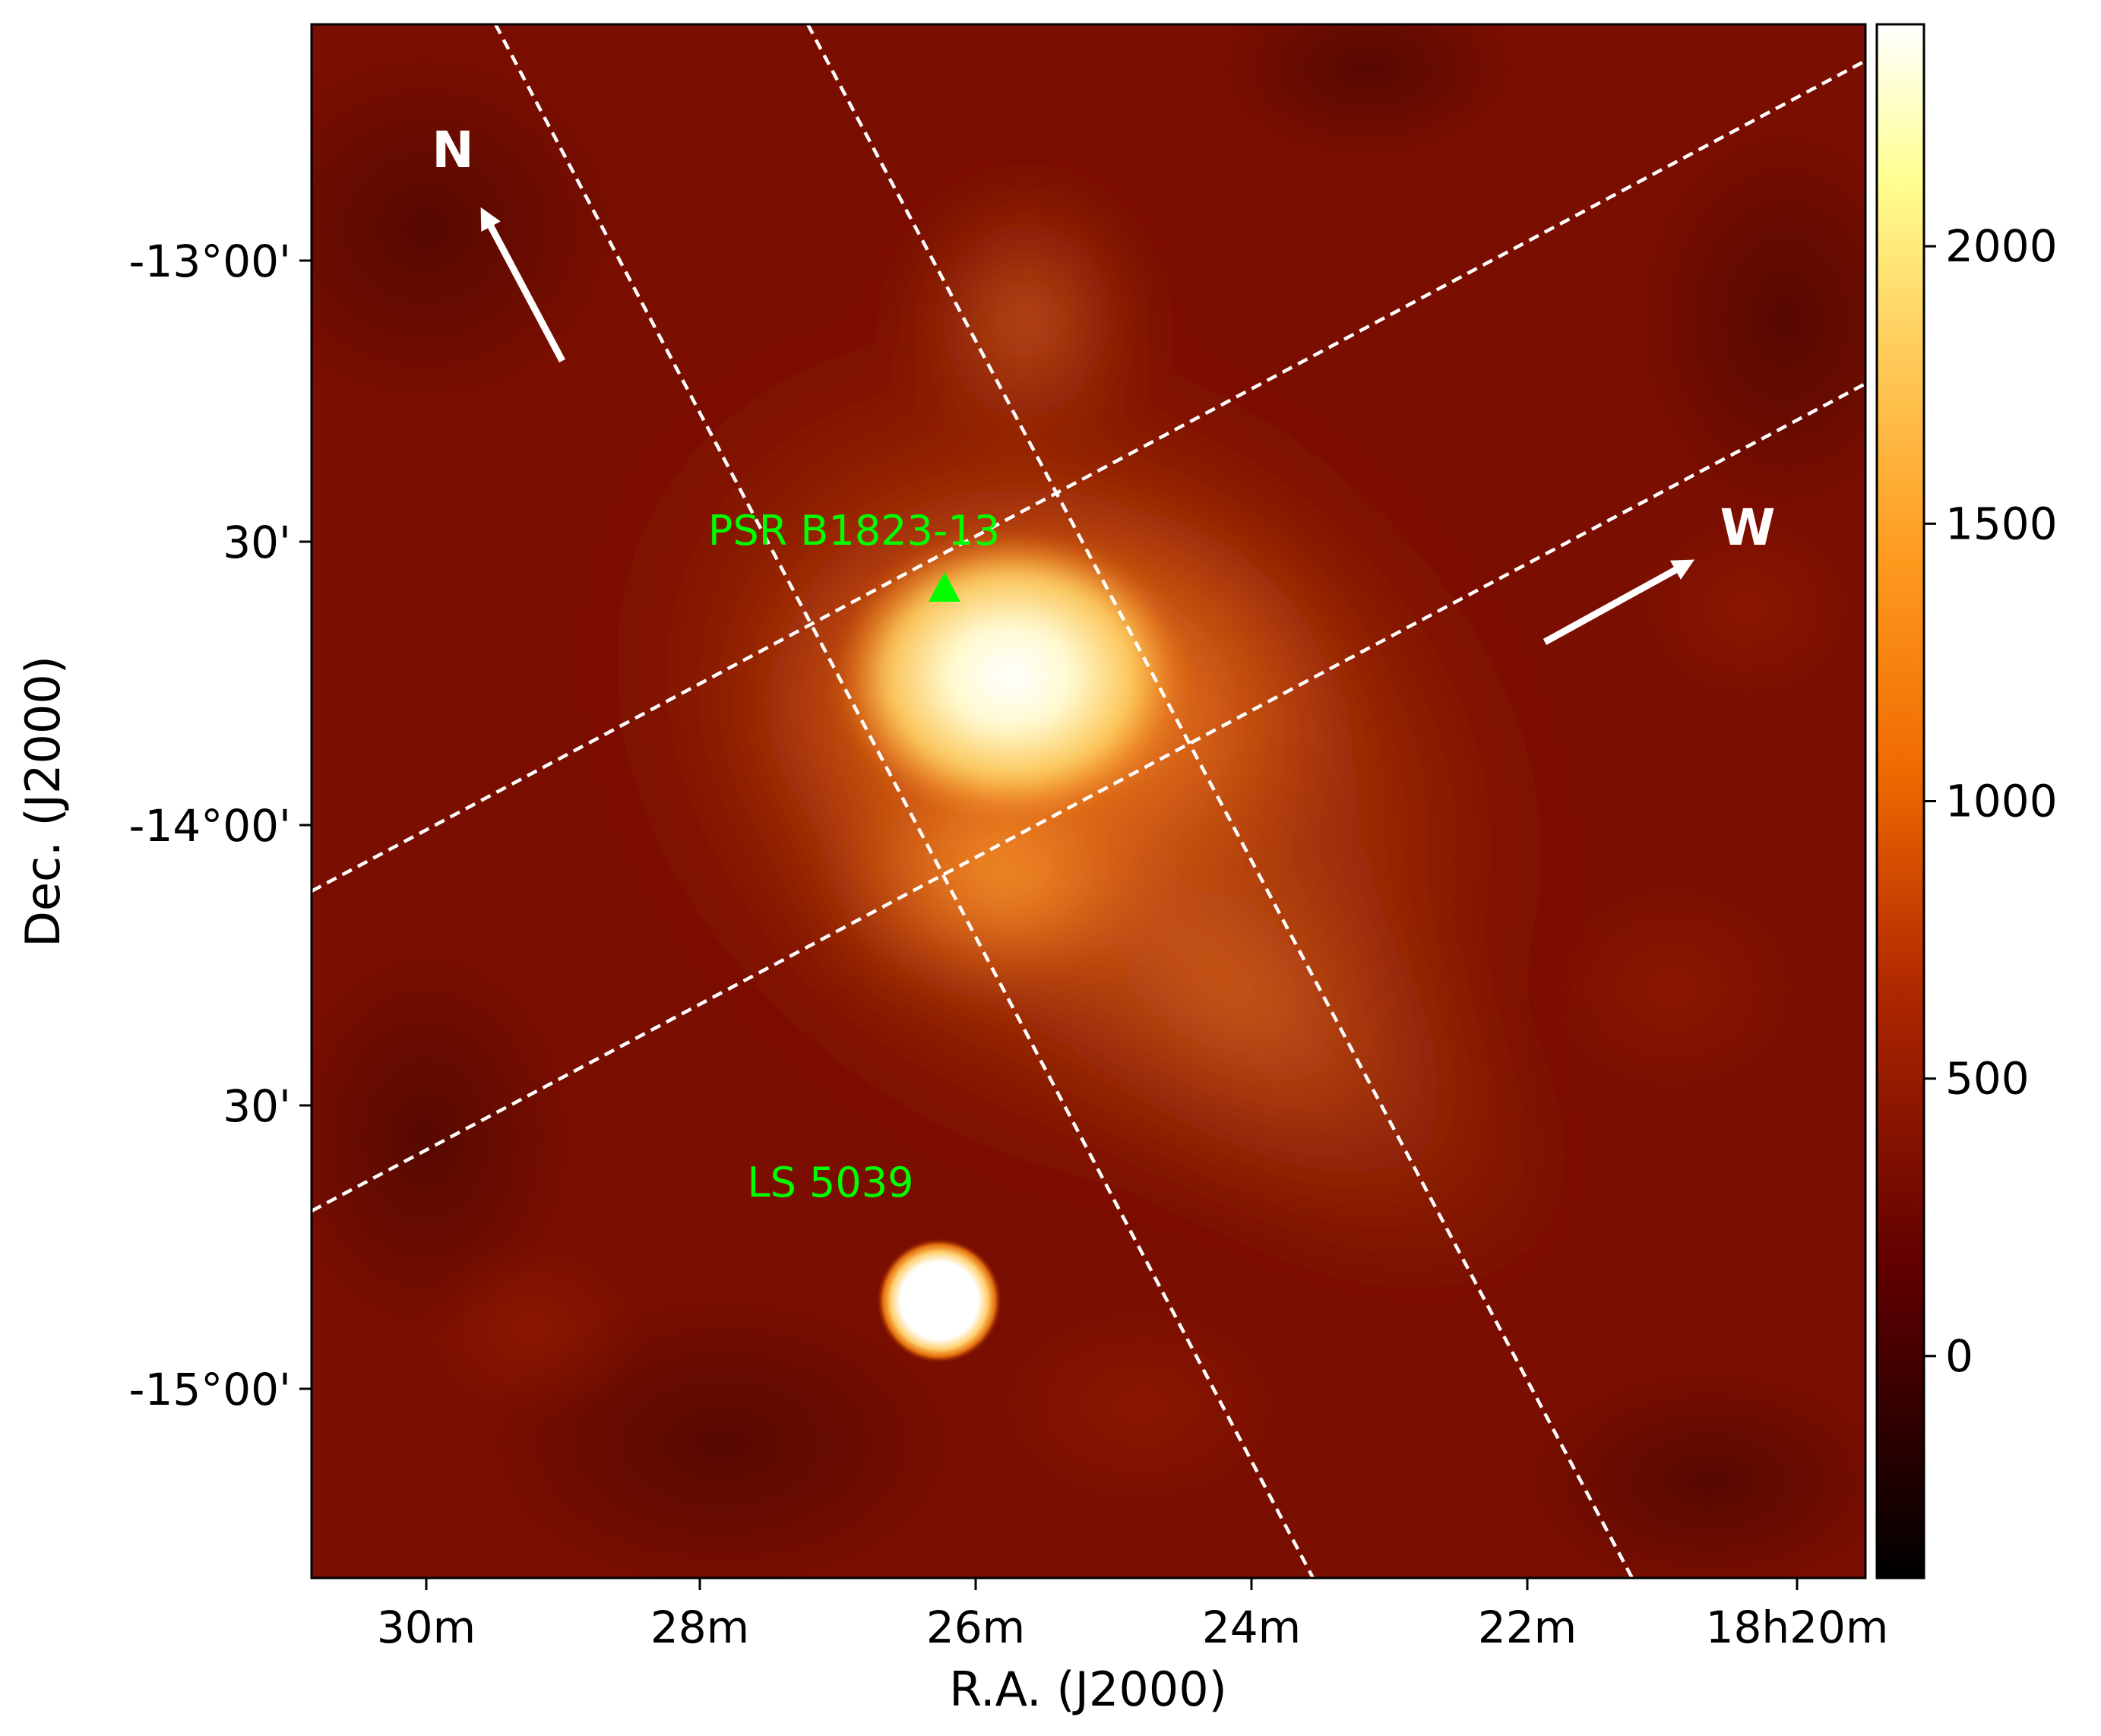  What do you see at coordinates (944, 587) in the screenshot?
I see `psr-triangle-marker` at bounding box center [944, 587].